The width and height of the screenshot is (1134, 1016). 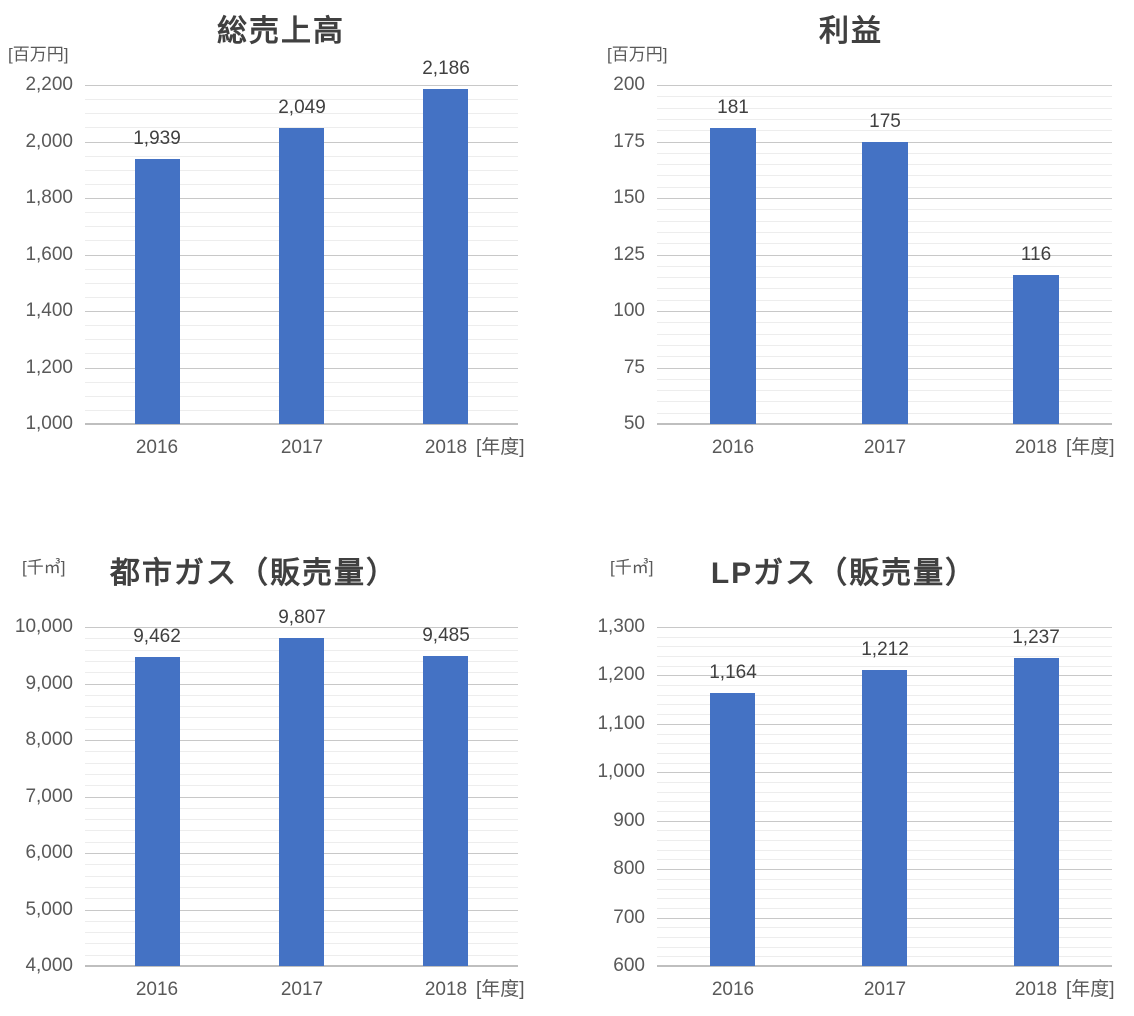 I want to click on bar-data-label: 1,164, so click(x=733, y=672).